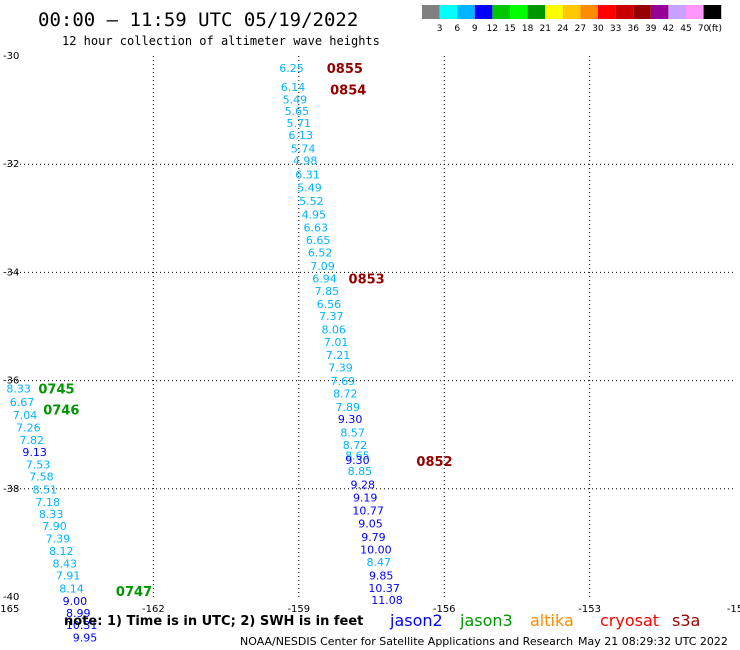 The height and width of the screenshot is (650, 740). Describe the element at coordinates (376, 549) in the screenshot. I see `wave-height-value: 10.00` at that location.